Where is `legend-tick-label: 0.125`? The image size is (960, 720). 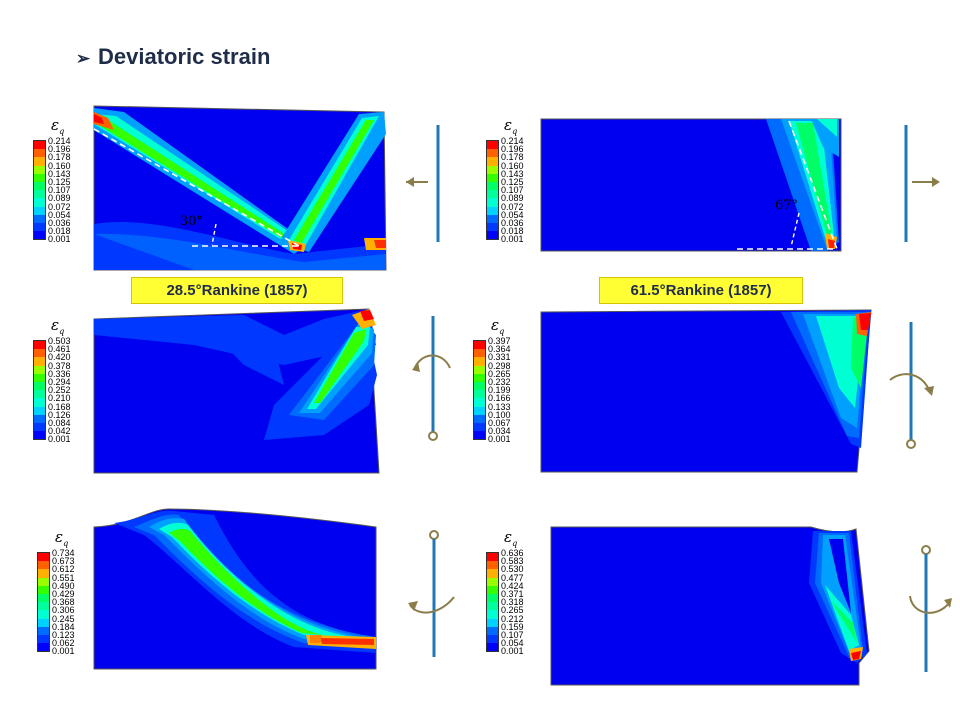
legend-tick-label: 0.125 is located at coordinates (512, 182).